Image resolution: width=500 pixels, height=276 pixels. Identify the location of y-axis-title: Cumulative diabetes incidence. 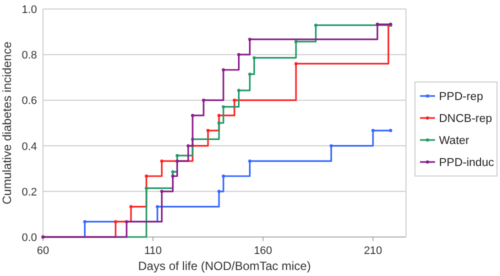
(7, 122).